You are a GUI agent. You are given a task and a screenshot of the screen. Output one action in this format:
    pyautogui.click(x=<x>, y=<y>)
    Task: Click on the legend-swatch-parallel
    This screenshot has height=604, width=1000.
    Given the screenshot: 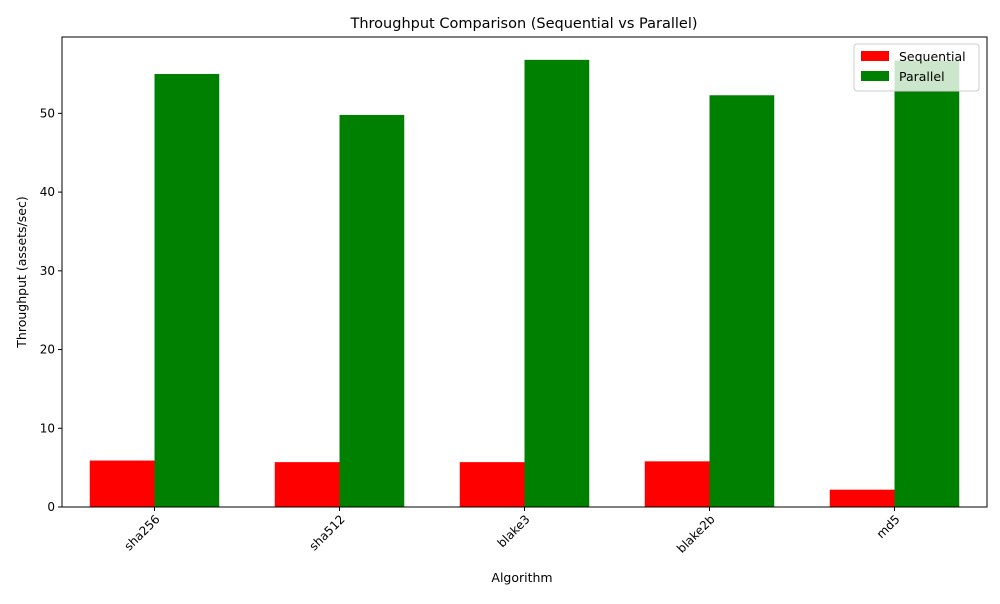 What is the action you would take?
    pyautogui.click(x=875, y=76)
    